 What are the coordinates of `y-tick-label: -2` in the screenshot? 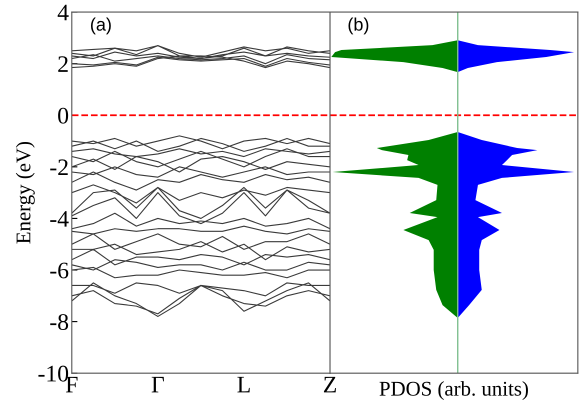 It's located at (59, 167).